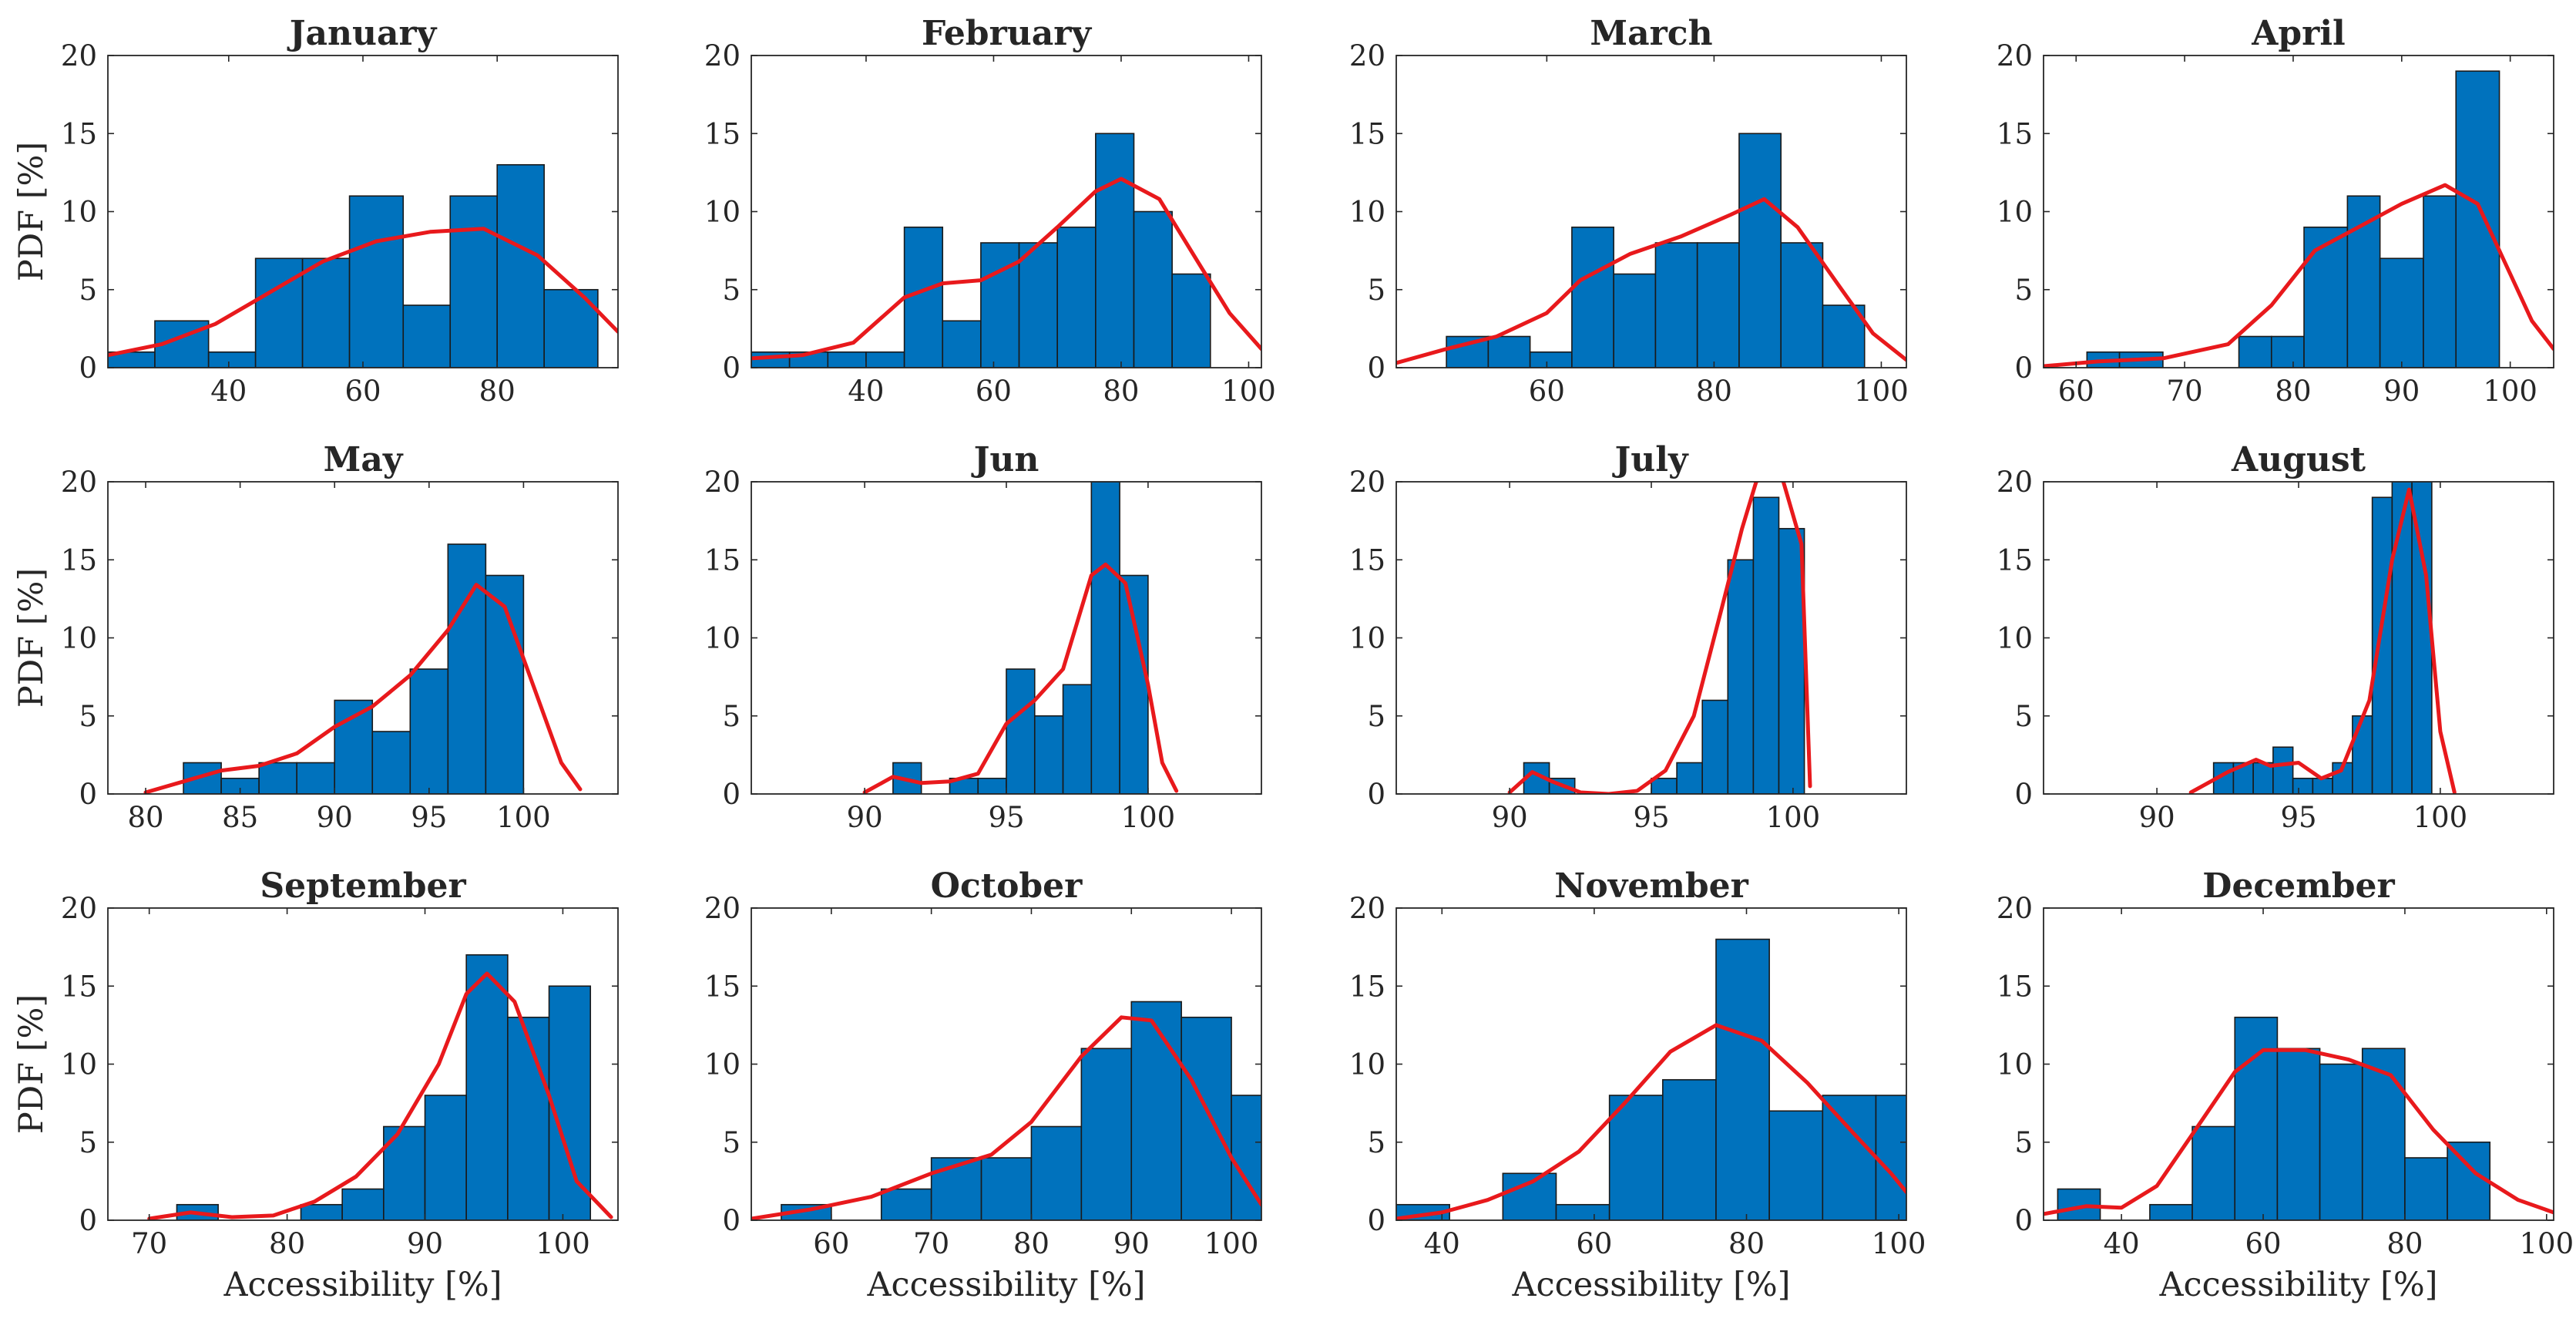 This screenshot has height=1332, width=2576. Describe the element at coordinates (1006, 818) in the screenshot. I see `x-tick-label: 95` at that location.